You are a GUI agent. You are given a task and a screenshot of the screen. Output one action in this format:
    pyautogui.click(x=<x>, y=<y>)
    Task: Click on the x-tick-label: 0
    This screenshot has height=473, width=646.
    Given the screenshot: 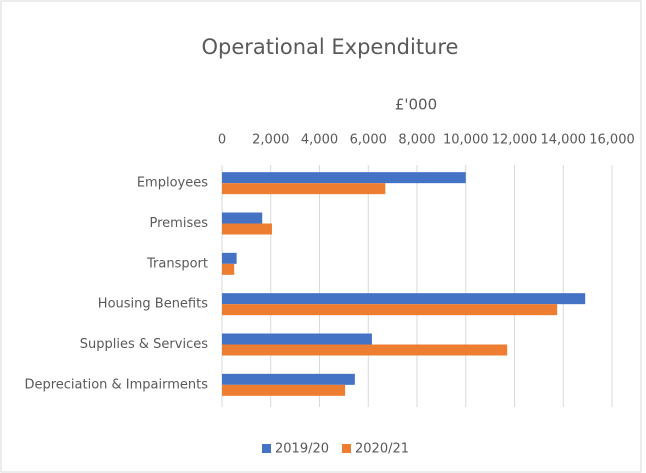 What is the action you would take?
    pyautogui.click(x=222, y=140)
    